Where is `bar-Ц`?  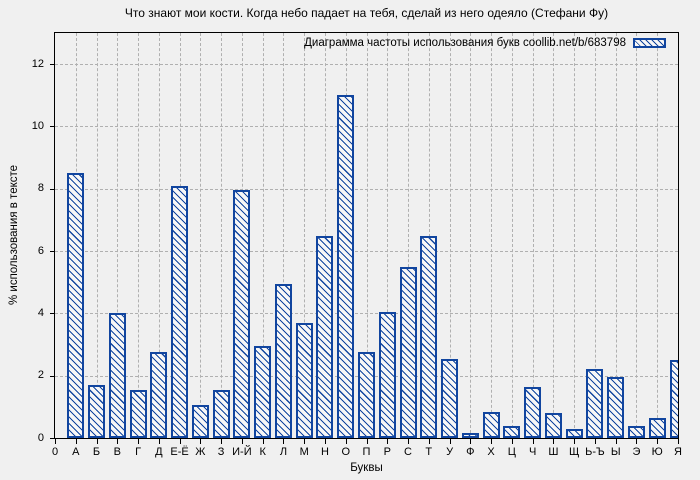 bar-Ц is located at coordinates (512, 431).